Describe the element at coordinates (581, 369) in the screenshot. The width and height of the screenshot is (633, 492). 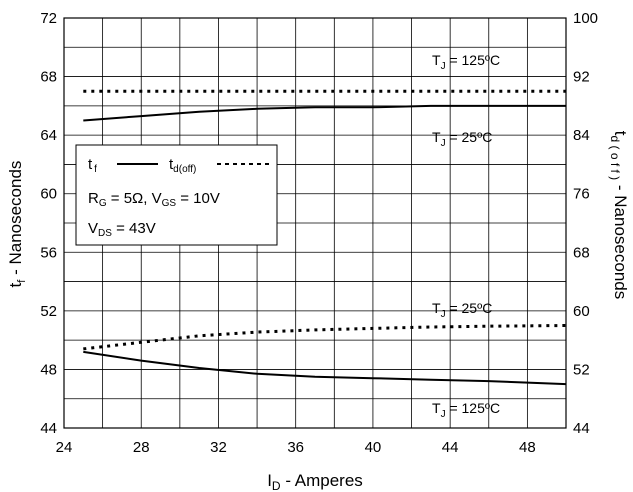
I see `y-tick-label-right: 52` at that location.